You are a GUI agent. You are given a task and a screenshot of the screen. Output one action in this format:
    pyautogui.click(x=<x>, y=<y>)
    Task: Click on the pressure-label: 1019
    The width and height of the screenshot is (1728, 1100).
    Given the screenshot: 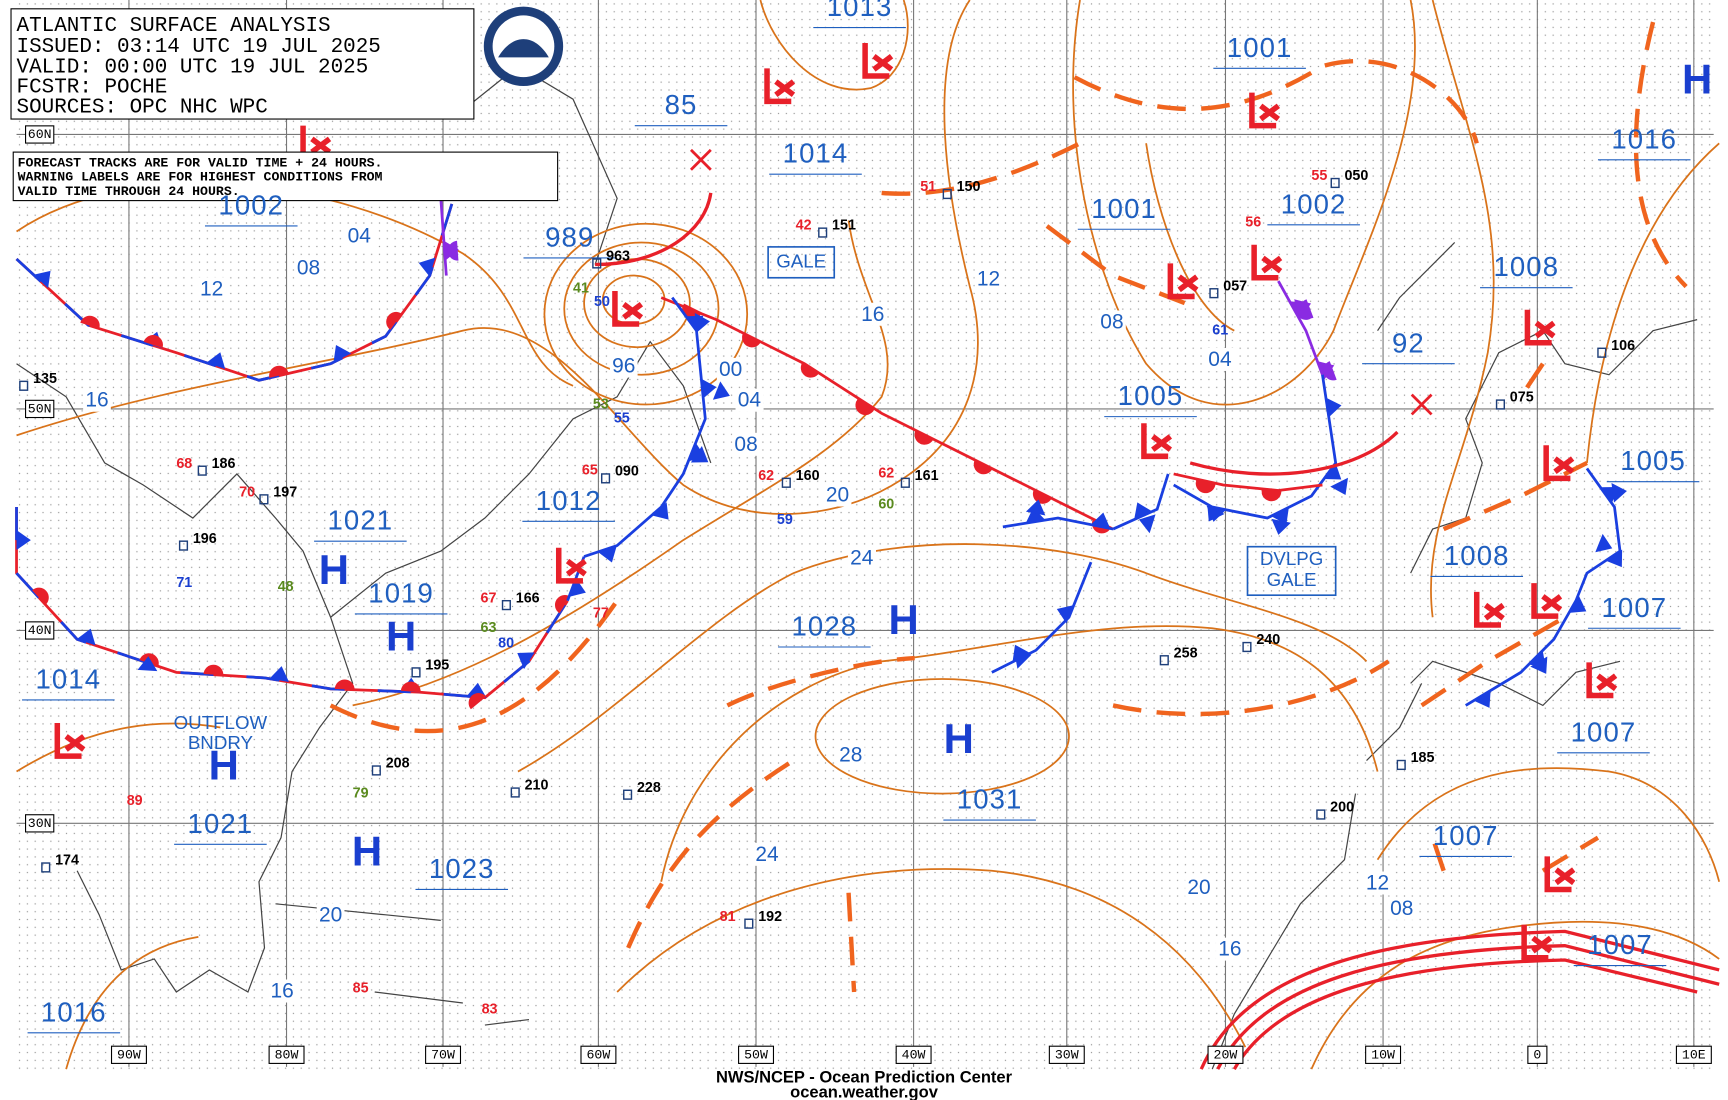 What is the action you would take?
    pyautogui.click(x=401, y=592)
    